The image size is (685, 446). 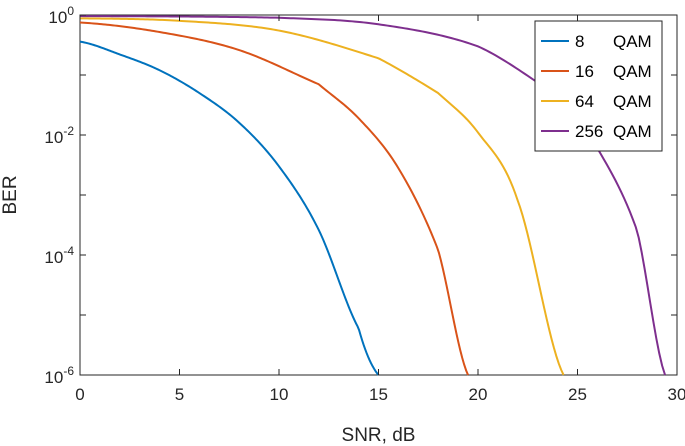 I want to click on x-tick-label: 20, so click(x=478, y=394).